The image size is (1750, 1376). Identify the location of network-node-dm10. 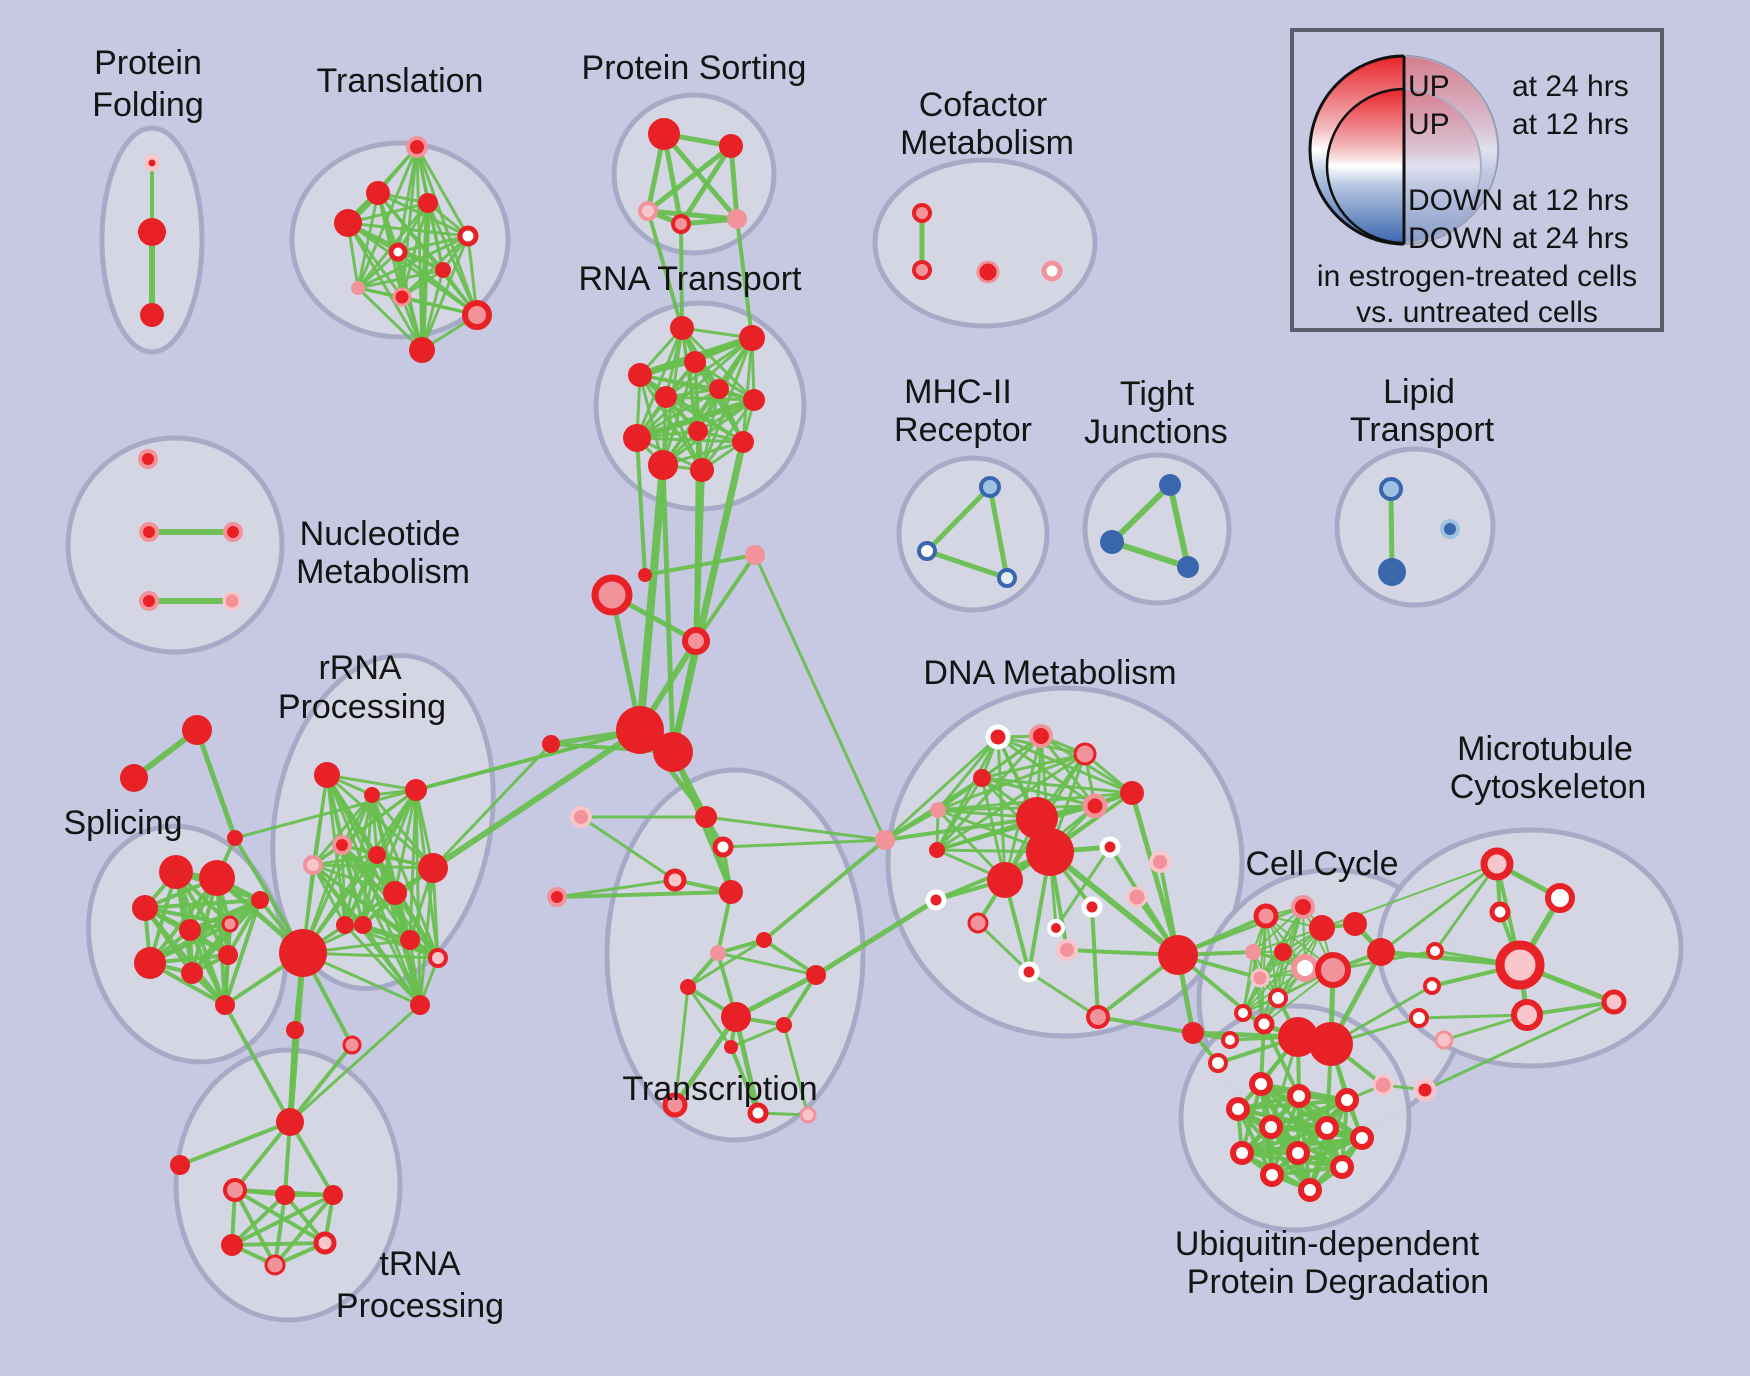
(1095, 806).